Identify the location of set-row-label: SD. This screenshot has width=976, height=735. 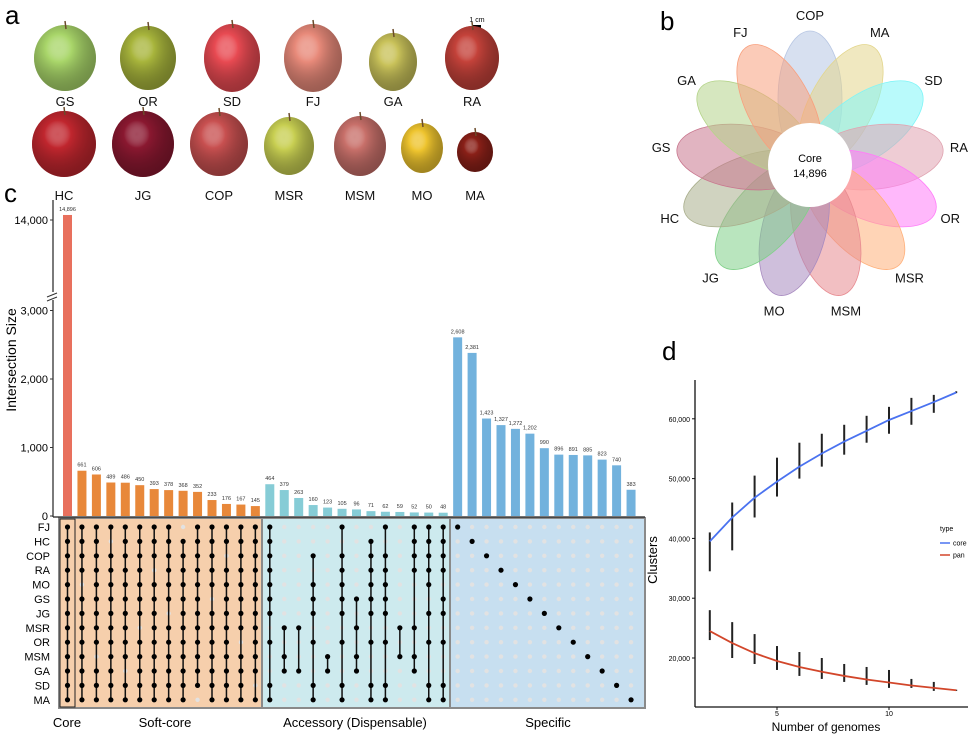
(42, 686).